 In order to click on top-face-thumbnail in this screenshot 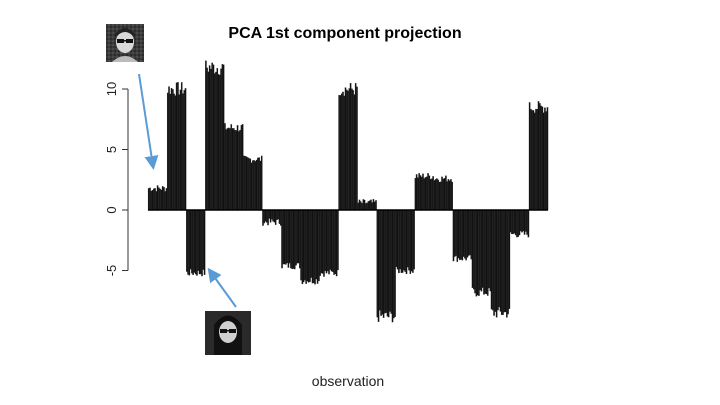, I will do `click(125, 43)`.